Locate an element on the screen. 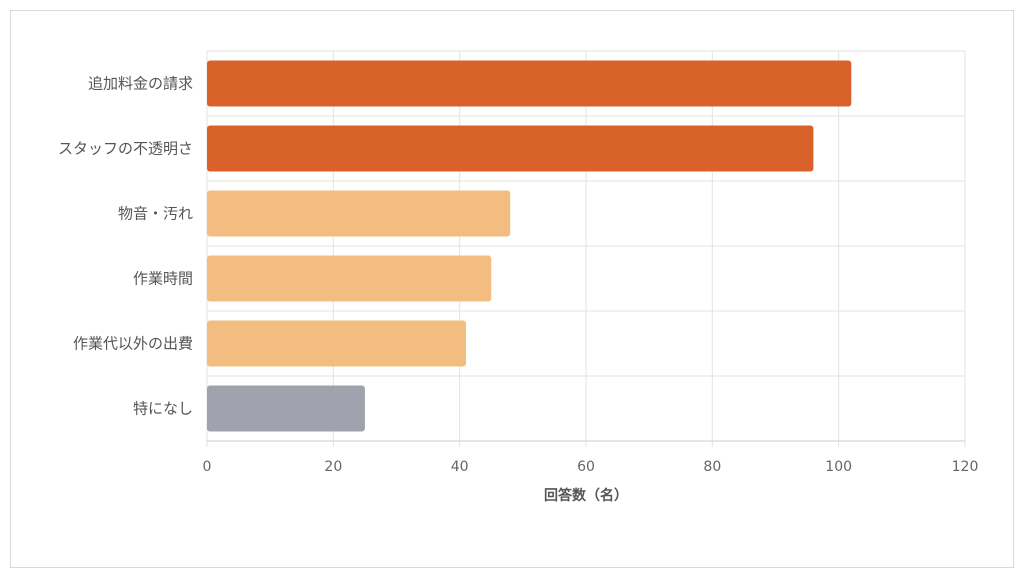 This screenshot has height=578, width=1024. category-label: スタッフの不透明さ is located at coordinates (125, 149).